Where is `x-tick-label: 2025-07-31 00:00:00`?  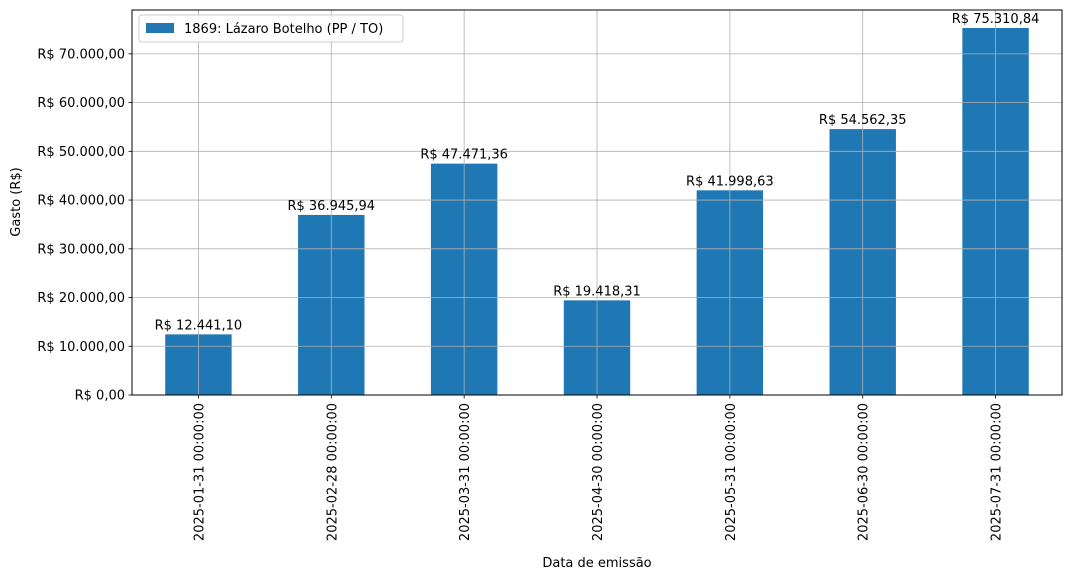 x-tick-label: 2025-07-31 00:00:00 is located at coordinates (997, 472).